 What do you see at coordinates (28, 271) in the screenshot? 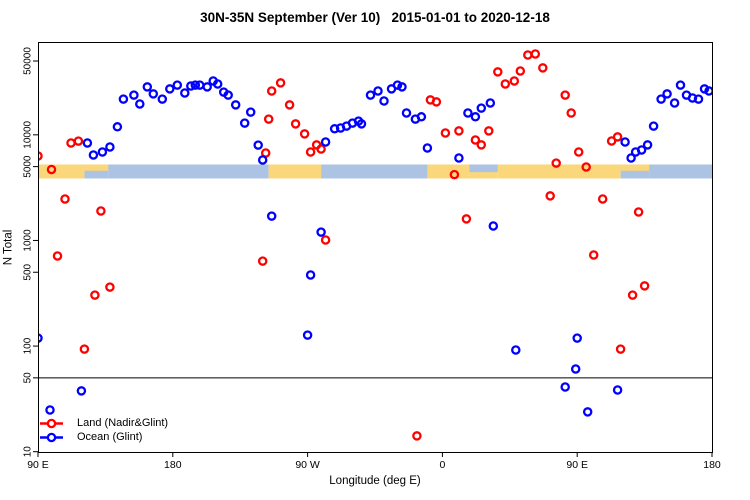
I see `y-tick-label: 500` at bounding box center [28, 271].